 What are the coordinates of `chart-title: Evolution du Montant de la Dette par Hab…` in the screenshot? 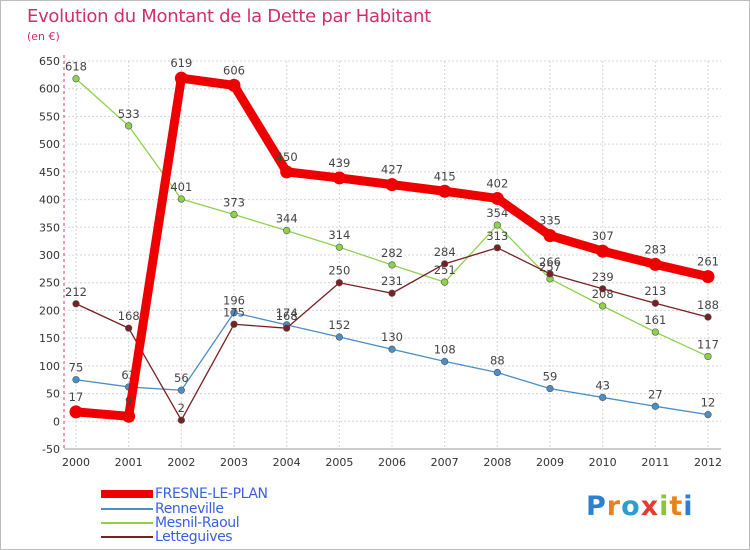 It's located at (229, 16).